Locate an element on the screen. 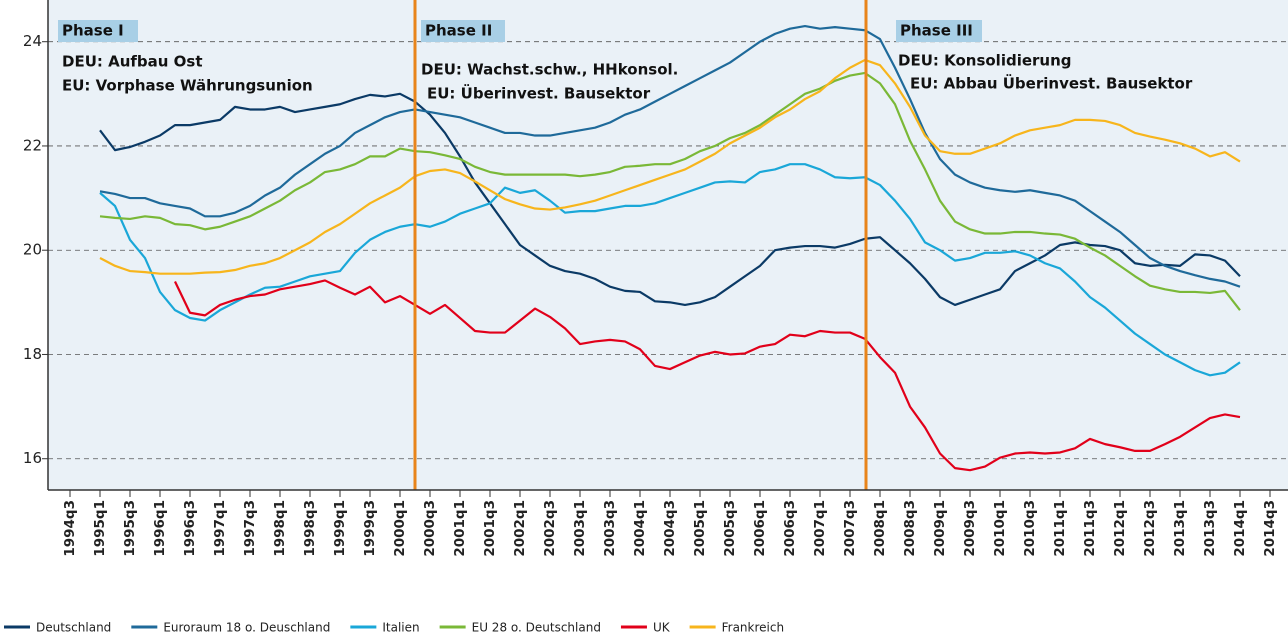 The image size is (1288, 635). x-tick-label: 2002q1 is located at coordinates (520, 528).